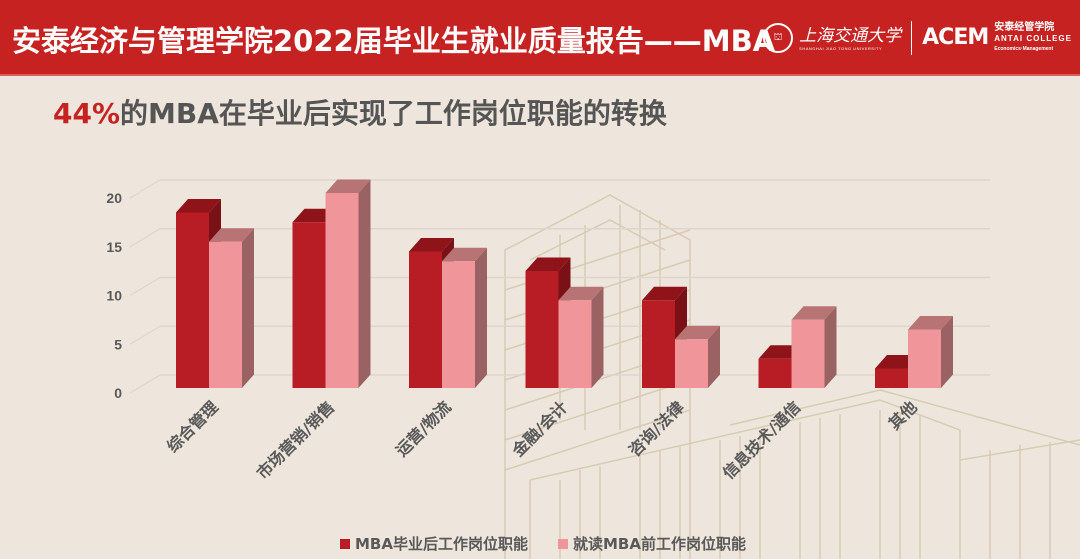 Image resolution: width=1080 pixels, height=559 pixels. Describe the element at coordinates (423, 428) in the screenshot. I see `x-axis-label: 运营/物流` at that location.